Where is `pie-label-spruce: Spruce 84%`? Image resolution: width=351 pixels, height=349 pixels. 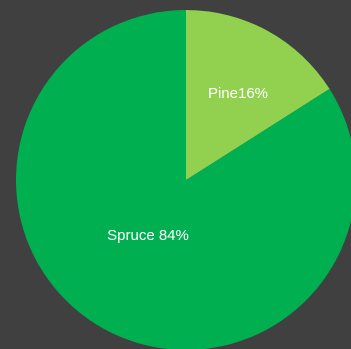
pie-label-spruce: Spruce 84% is located at coordinates (148, 235).